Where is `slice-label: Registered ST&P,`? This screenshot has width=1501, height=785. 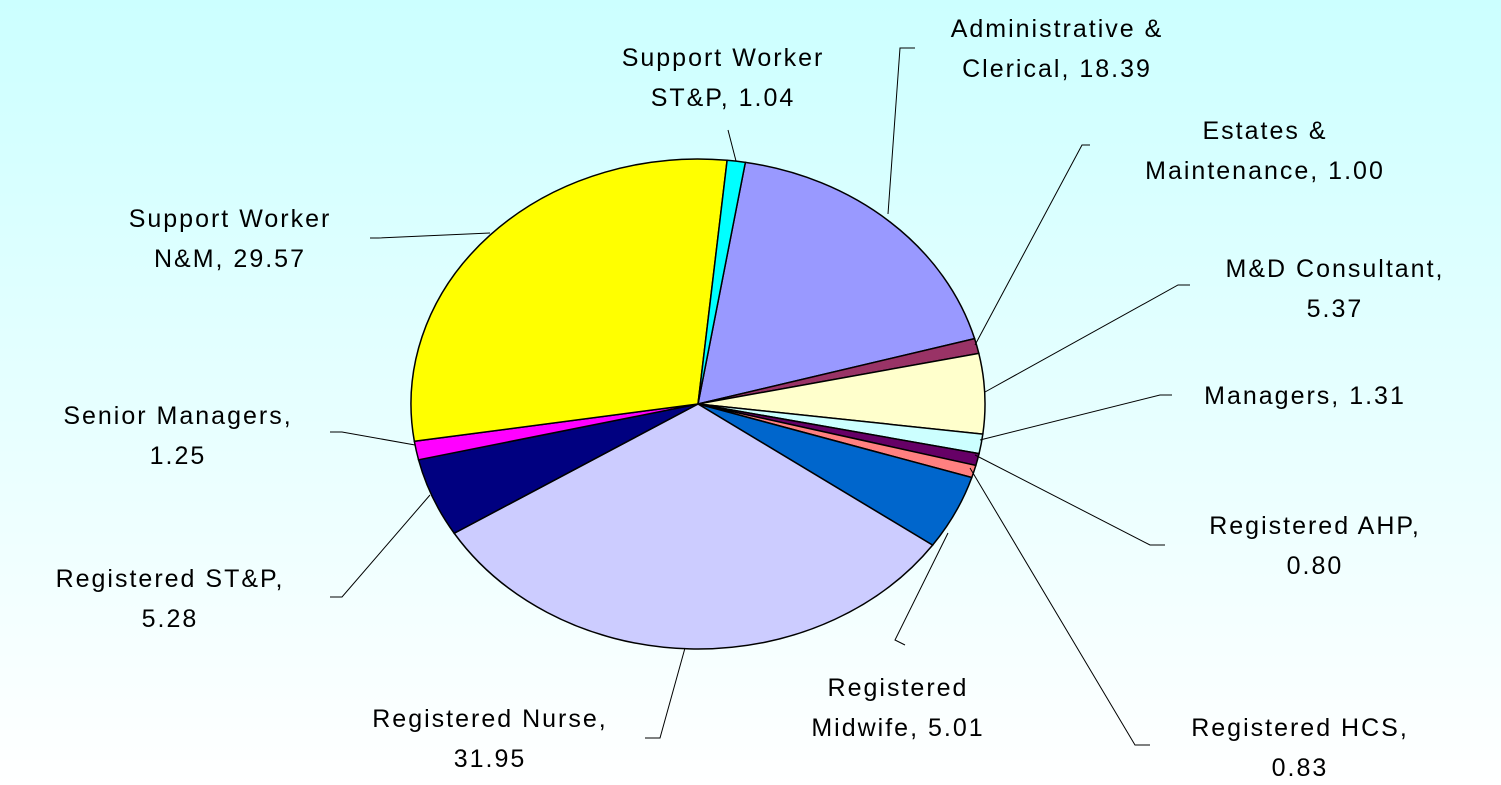 slice-label: Registered ST&P, is located at coordinates (170, 579).